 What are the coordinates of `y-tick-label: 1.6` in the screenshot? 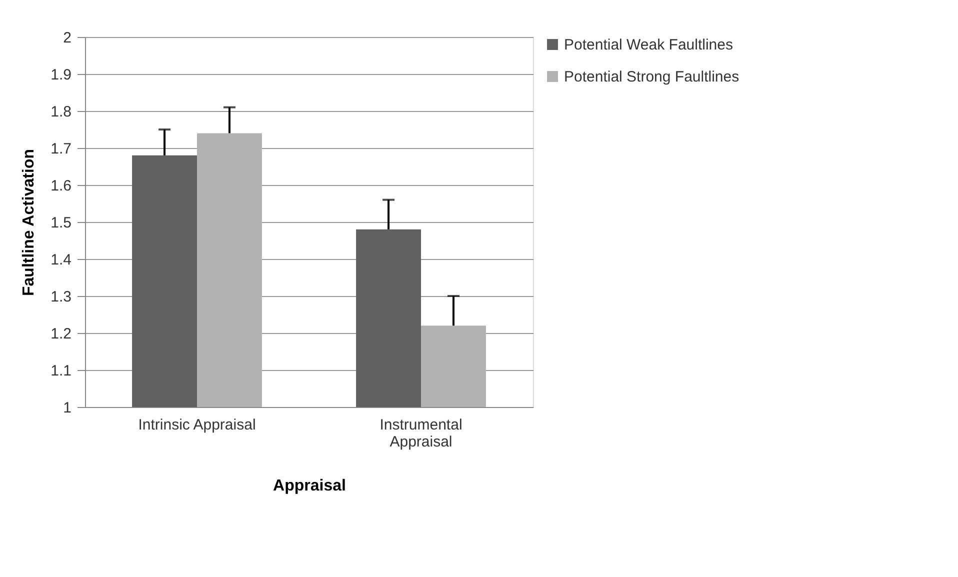 It's located at (61, 186).